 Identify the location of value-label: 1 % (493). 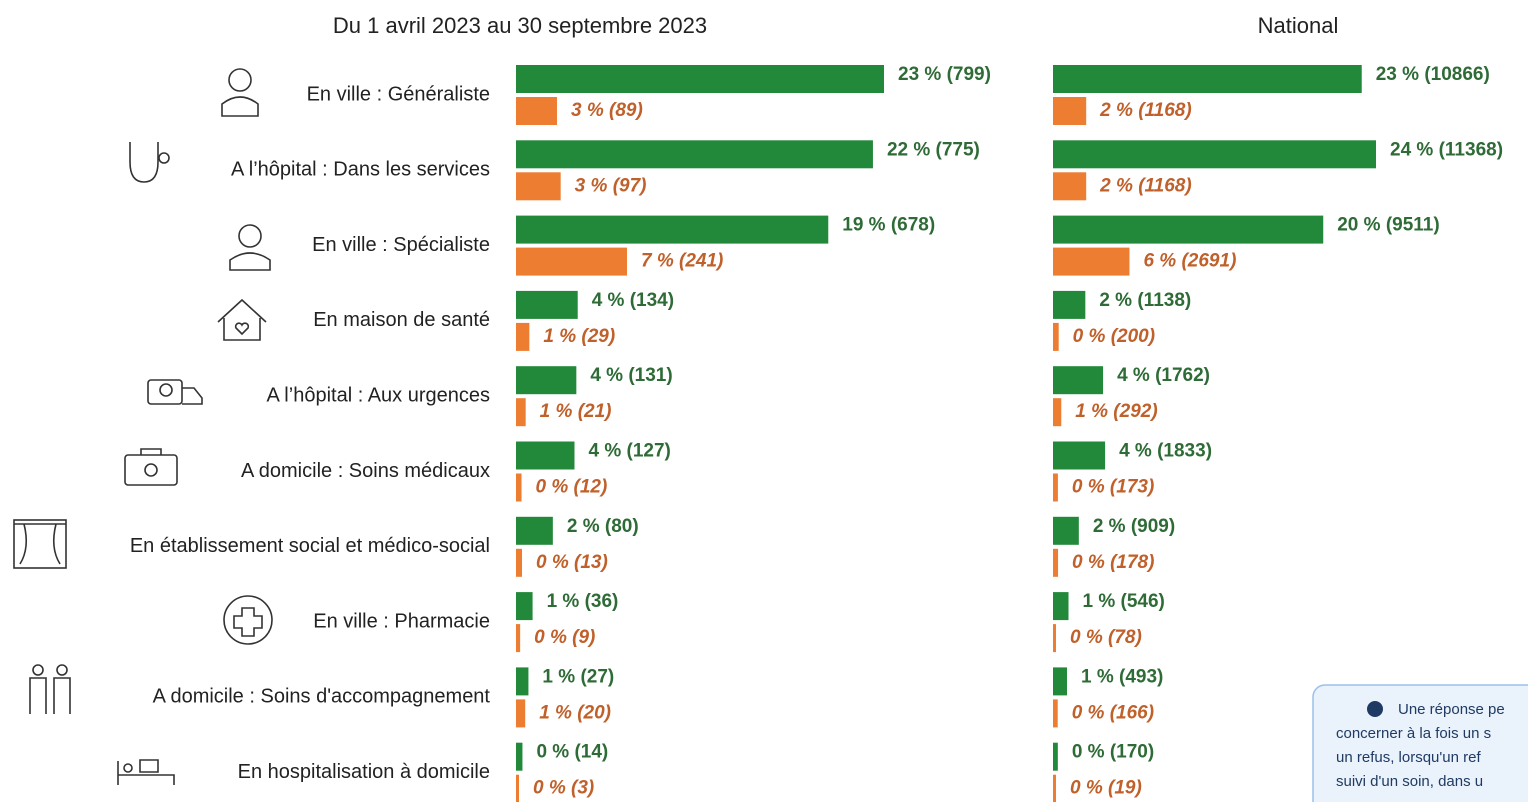
(1122, 676).